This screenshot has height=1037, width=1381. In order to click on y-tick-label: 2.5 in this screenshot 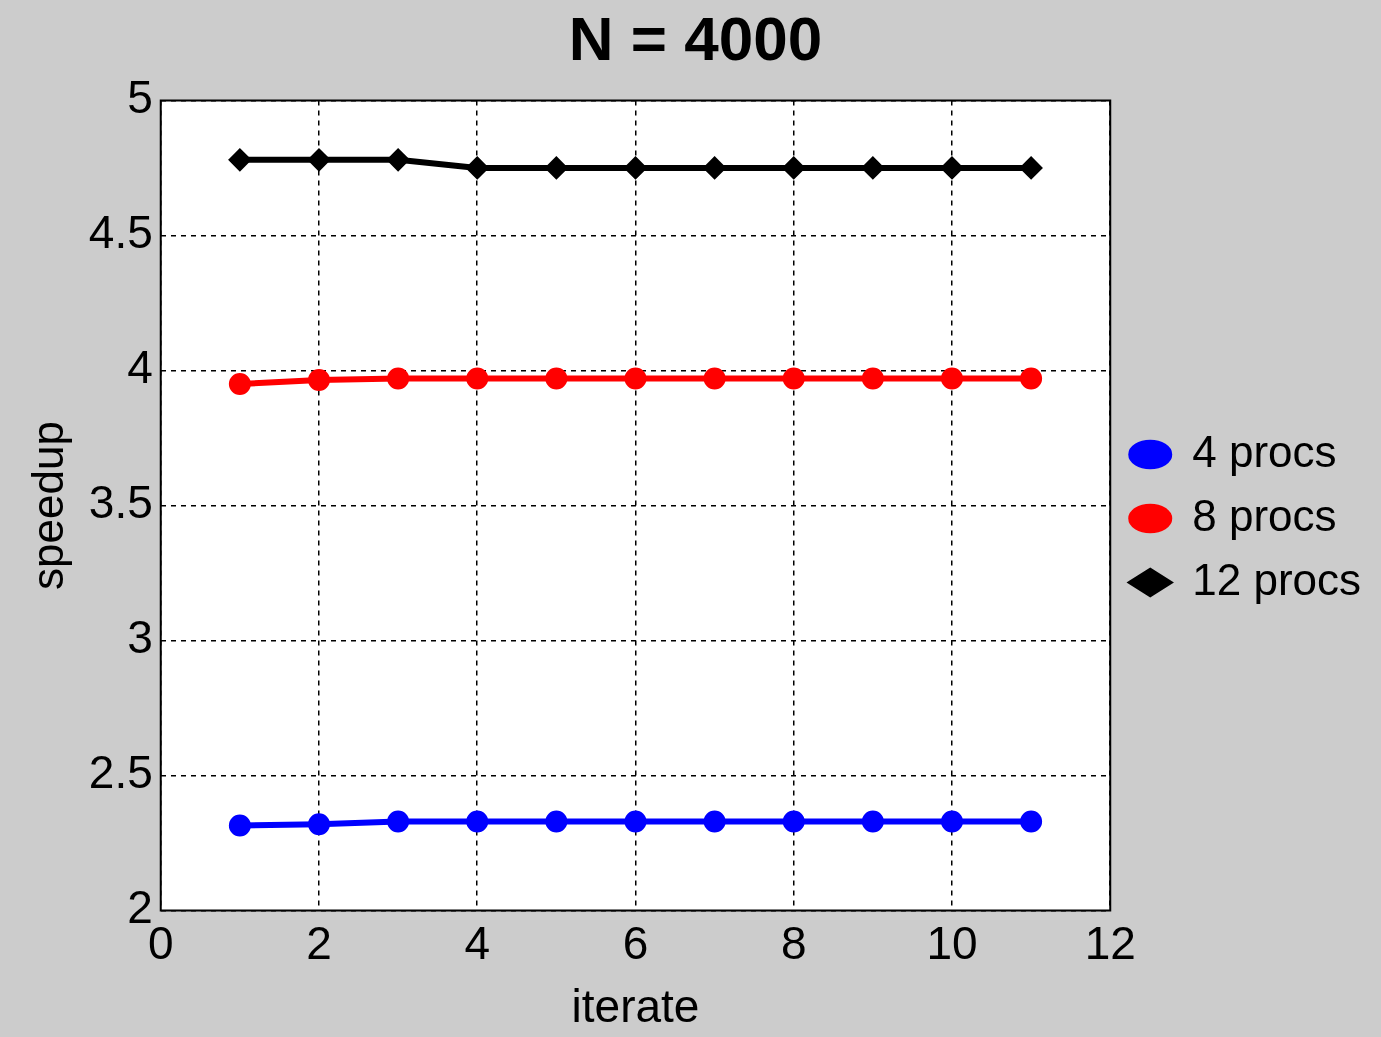, I will do `click(120, 772)`.